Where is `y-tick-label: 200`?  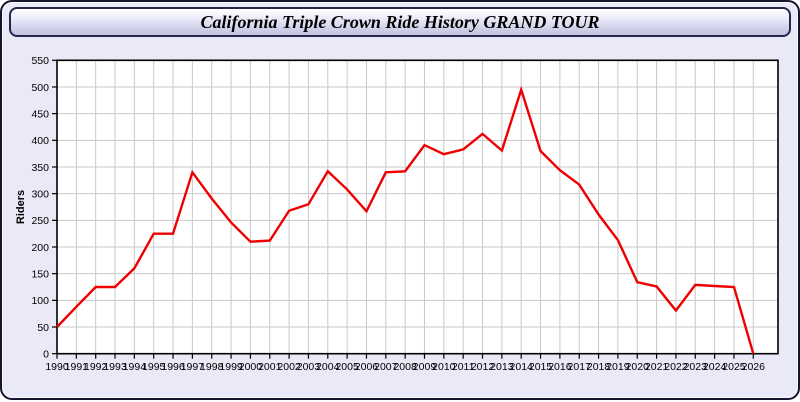
y-tick-label: 200 is located at coordinates (40, 248).